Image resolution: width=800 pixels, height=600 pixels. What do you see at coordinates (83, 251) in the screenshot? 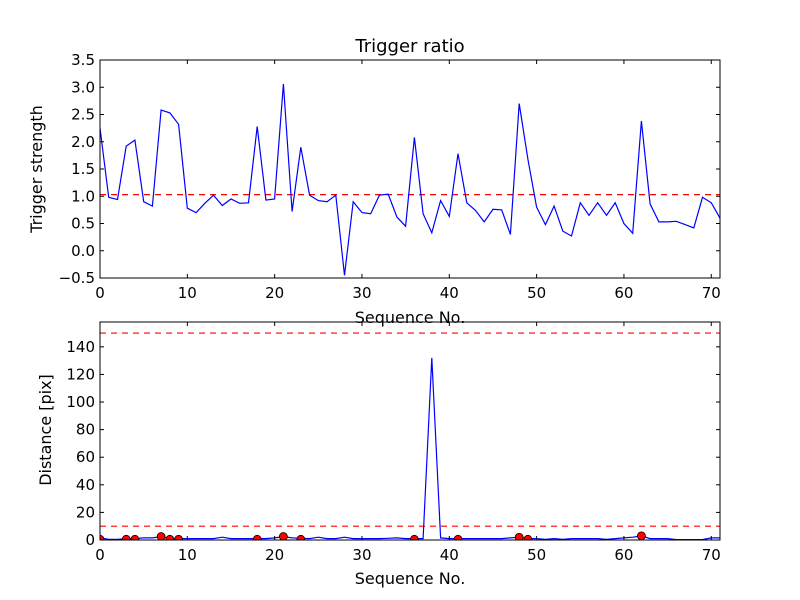
I see `y-tick-label: 0.0` at bounding box center [83, 251].